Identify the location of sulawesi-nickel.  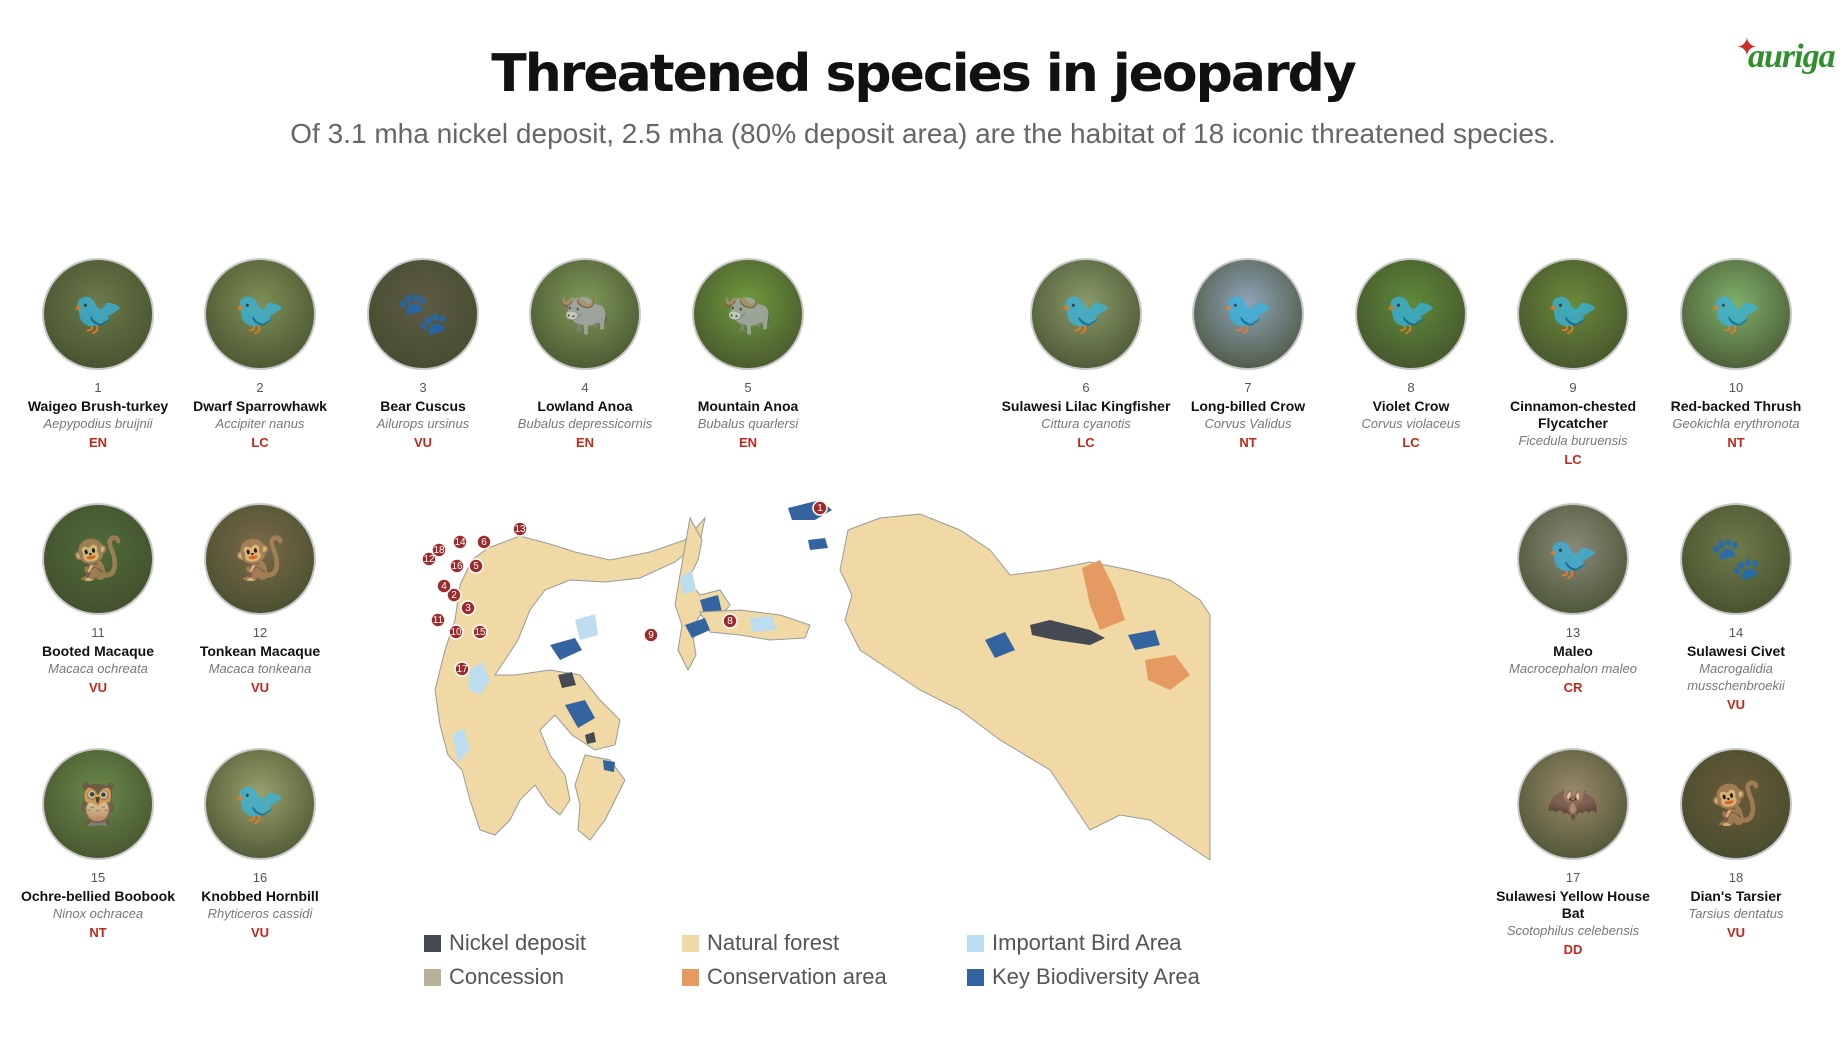
(590, 738).